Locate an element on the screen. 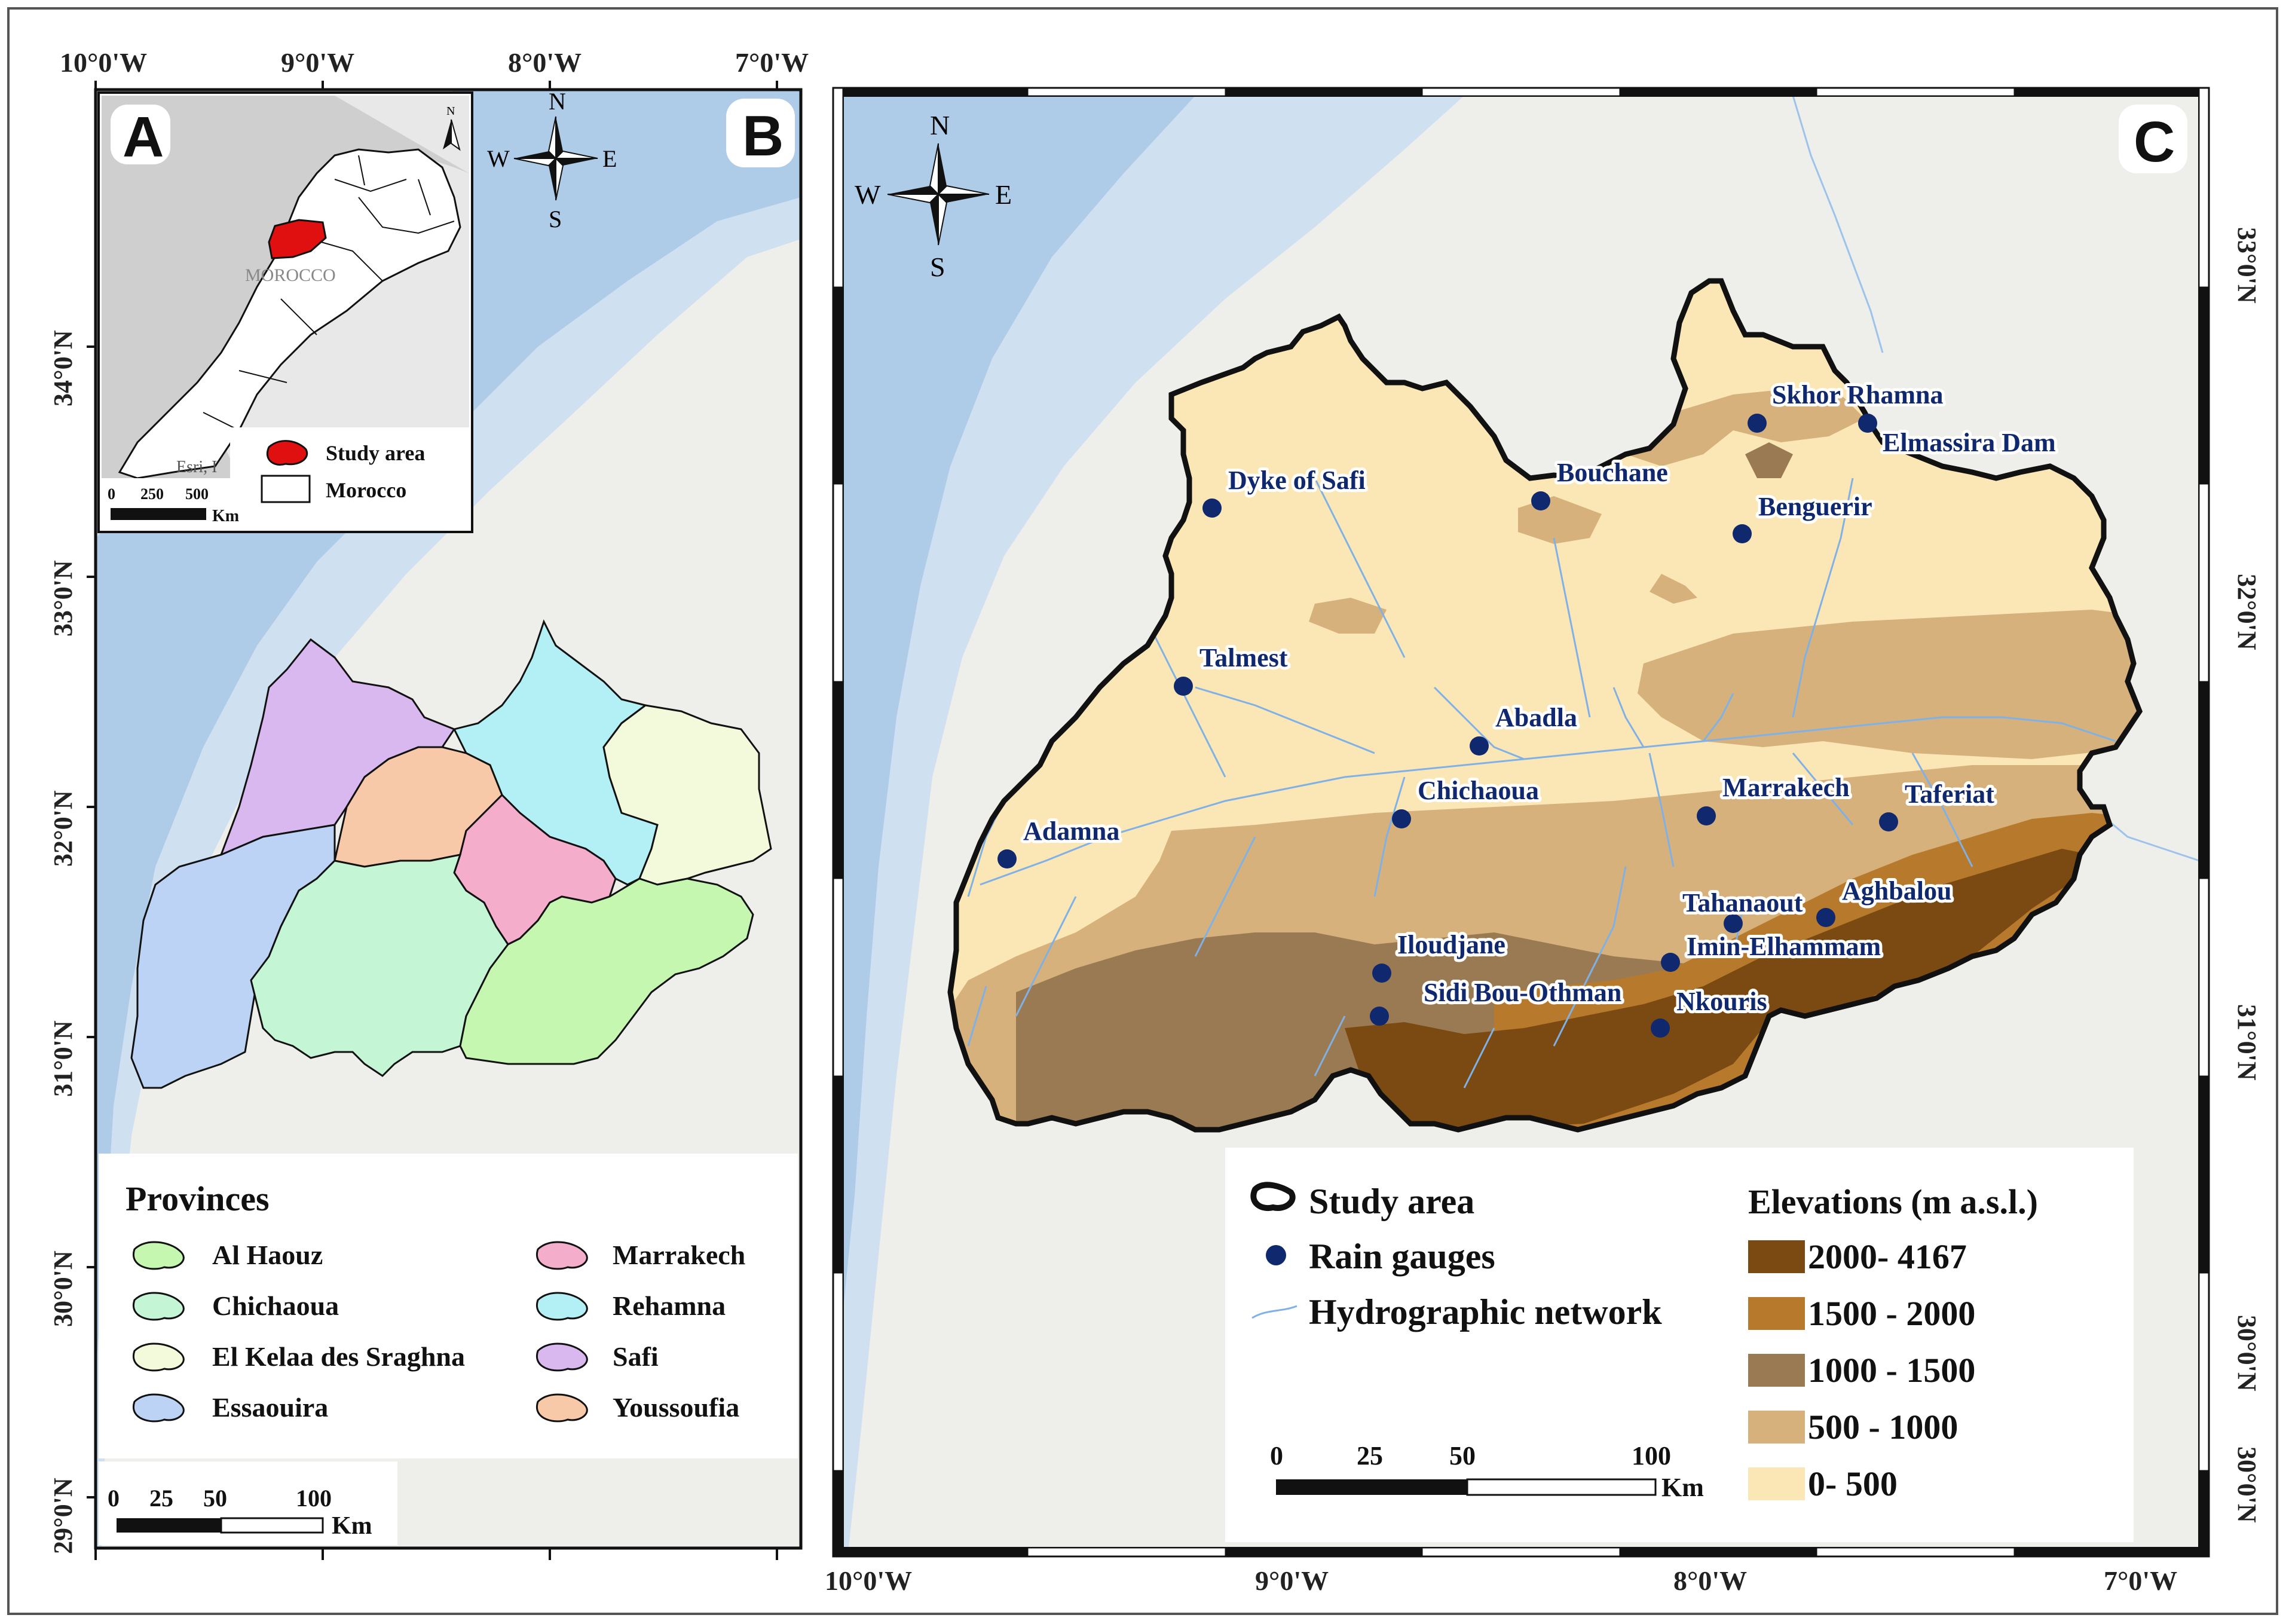  rain-gauge-label: Taferiat is located at coordinates (1949, 794).